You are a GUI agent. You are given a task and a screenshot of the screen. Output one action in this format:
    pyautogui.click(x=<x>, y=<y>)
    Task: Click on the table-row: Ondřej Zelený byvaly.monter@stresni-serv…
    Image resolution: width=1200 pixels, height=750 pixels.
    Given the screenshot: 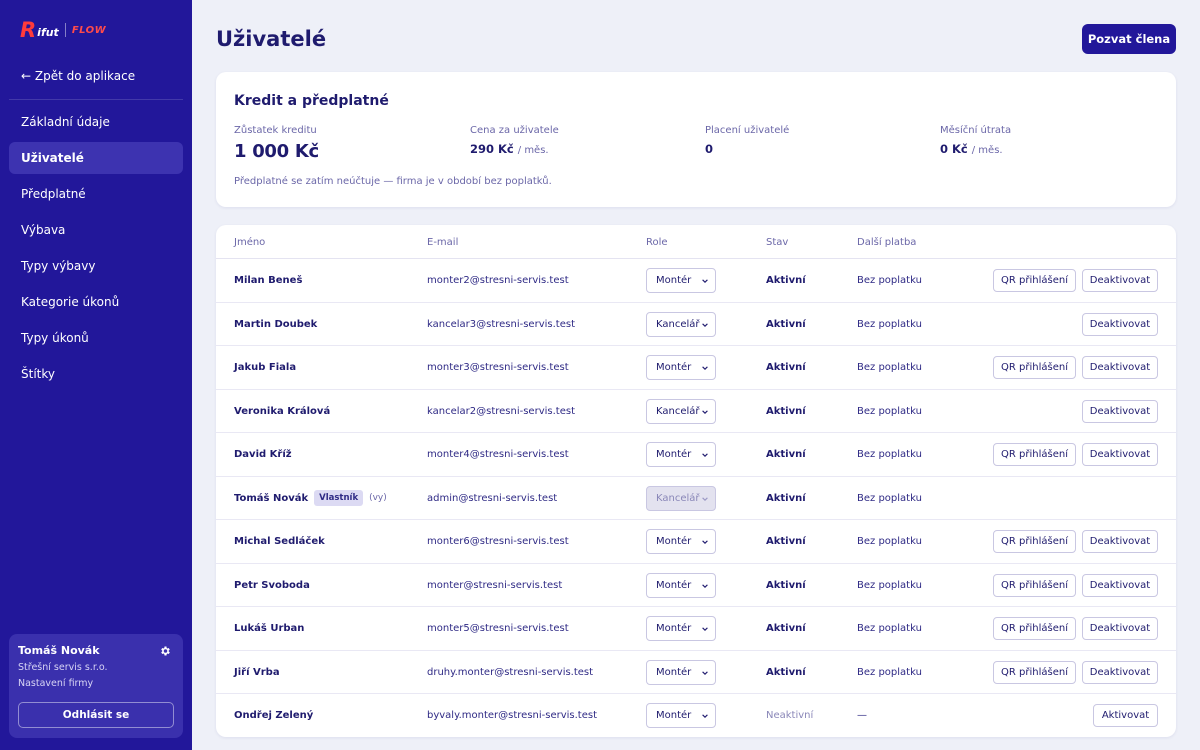 What is the action you would take?
    pyautogui.click(x=696, y=716)
    